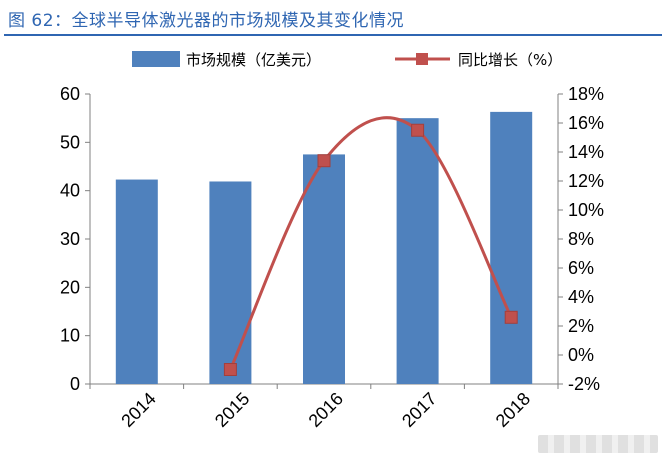  Describe the element at coordinates (138, 410) in the screenshot. I see `x-tick-label: 2014` at that location.